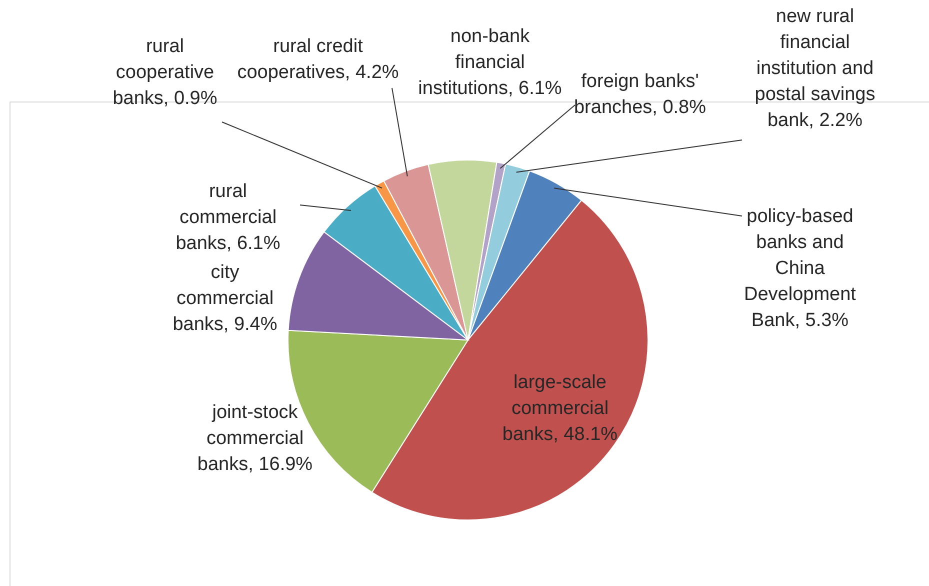  Describe the element at coordinates (800, 268) in the screenshot. I see `slice-label: policy-based banks and China Development Bank, 5.3%` at that location.